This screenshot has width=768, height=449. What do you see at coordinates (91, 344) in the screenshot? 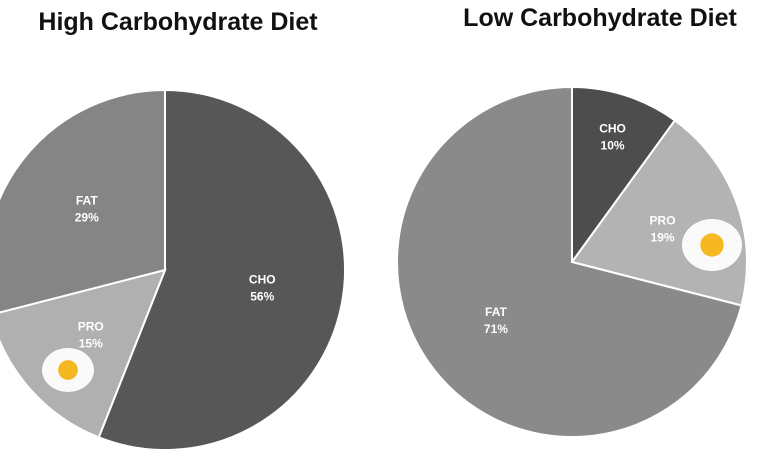
I see `slice-label: 15%` at bounding box center [91, 344].